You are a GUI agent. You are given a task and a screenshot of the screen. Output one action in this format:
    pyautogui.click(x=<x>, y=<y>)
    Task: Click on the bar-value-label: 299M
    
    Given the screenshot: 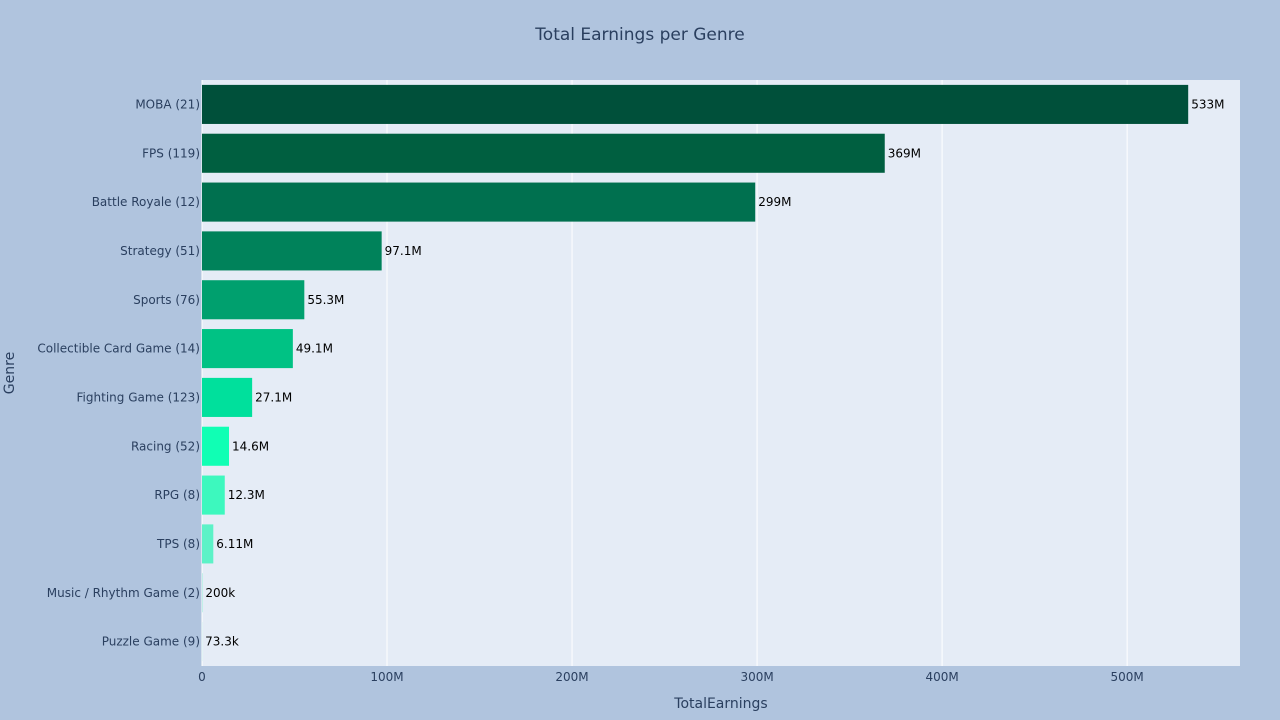 What is the action you would take?
    pyautogui.click(x=774, y=202)
    